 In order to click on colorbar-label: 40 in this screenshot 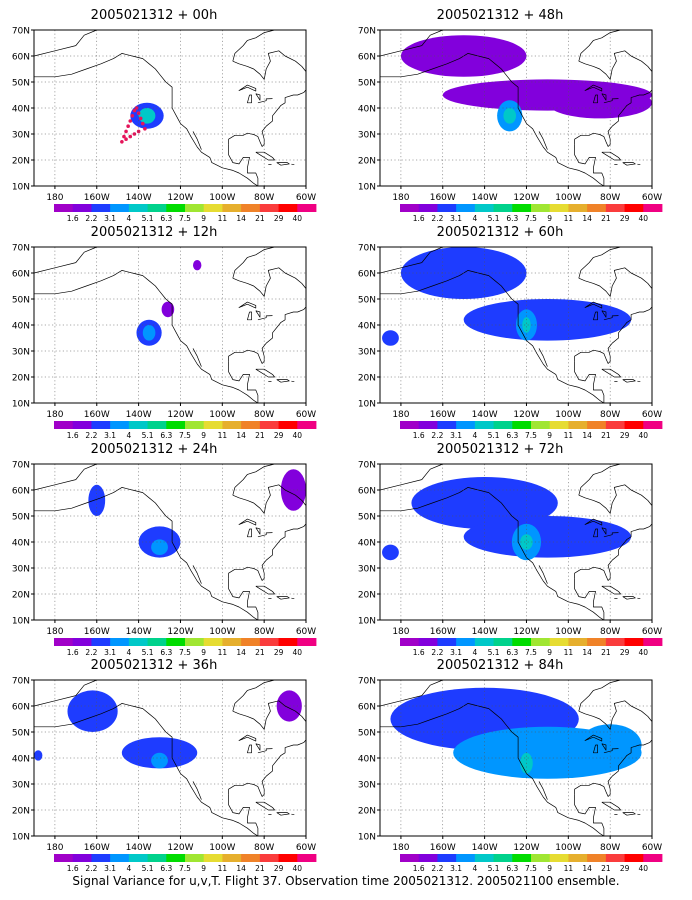, I will do `click(644, 218)`.